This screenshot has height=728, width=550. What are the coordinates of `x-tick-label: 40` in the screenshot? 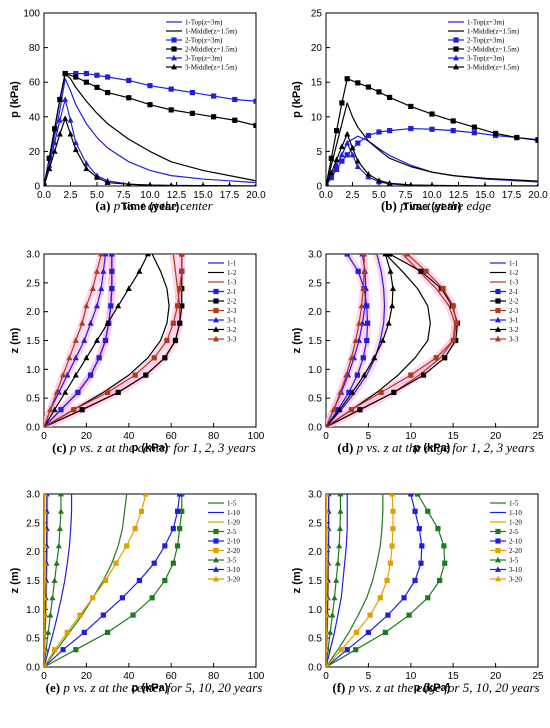 It's located at (129, 676).